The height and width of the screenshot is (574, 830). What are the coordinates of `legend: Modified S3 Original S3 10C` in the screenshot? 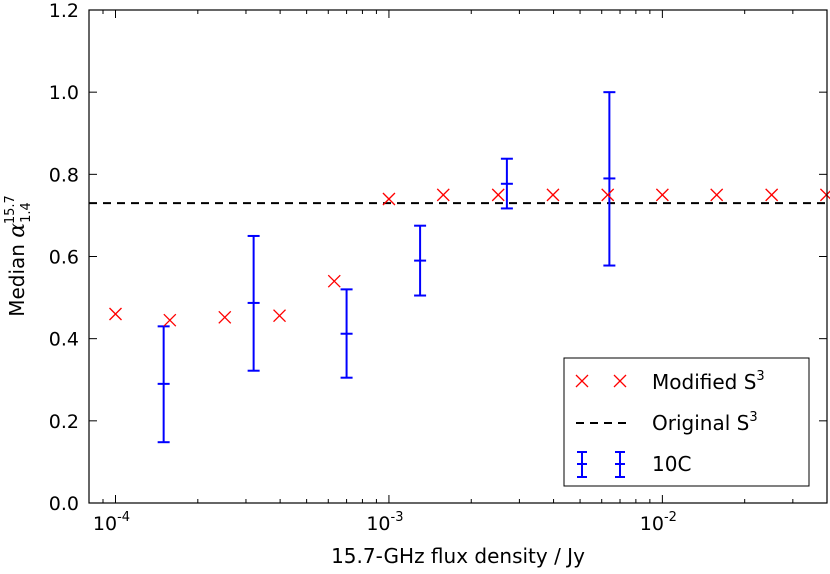 It's located at (686, 422).